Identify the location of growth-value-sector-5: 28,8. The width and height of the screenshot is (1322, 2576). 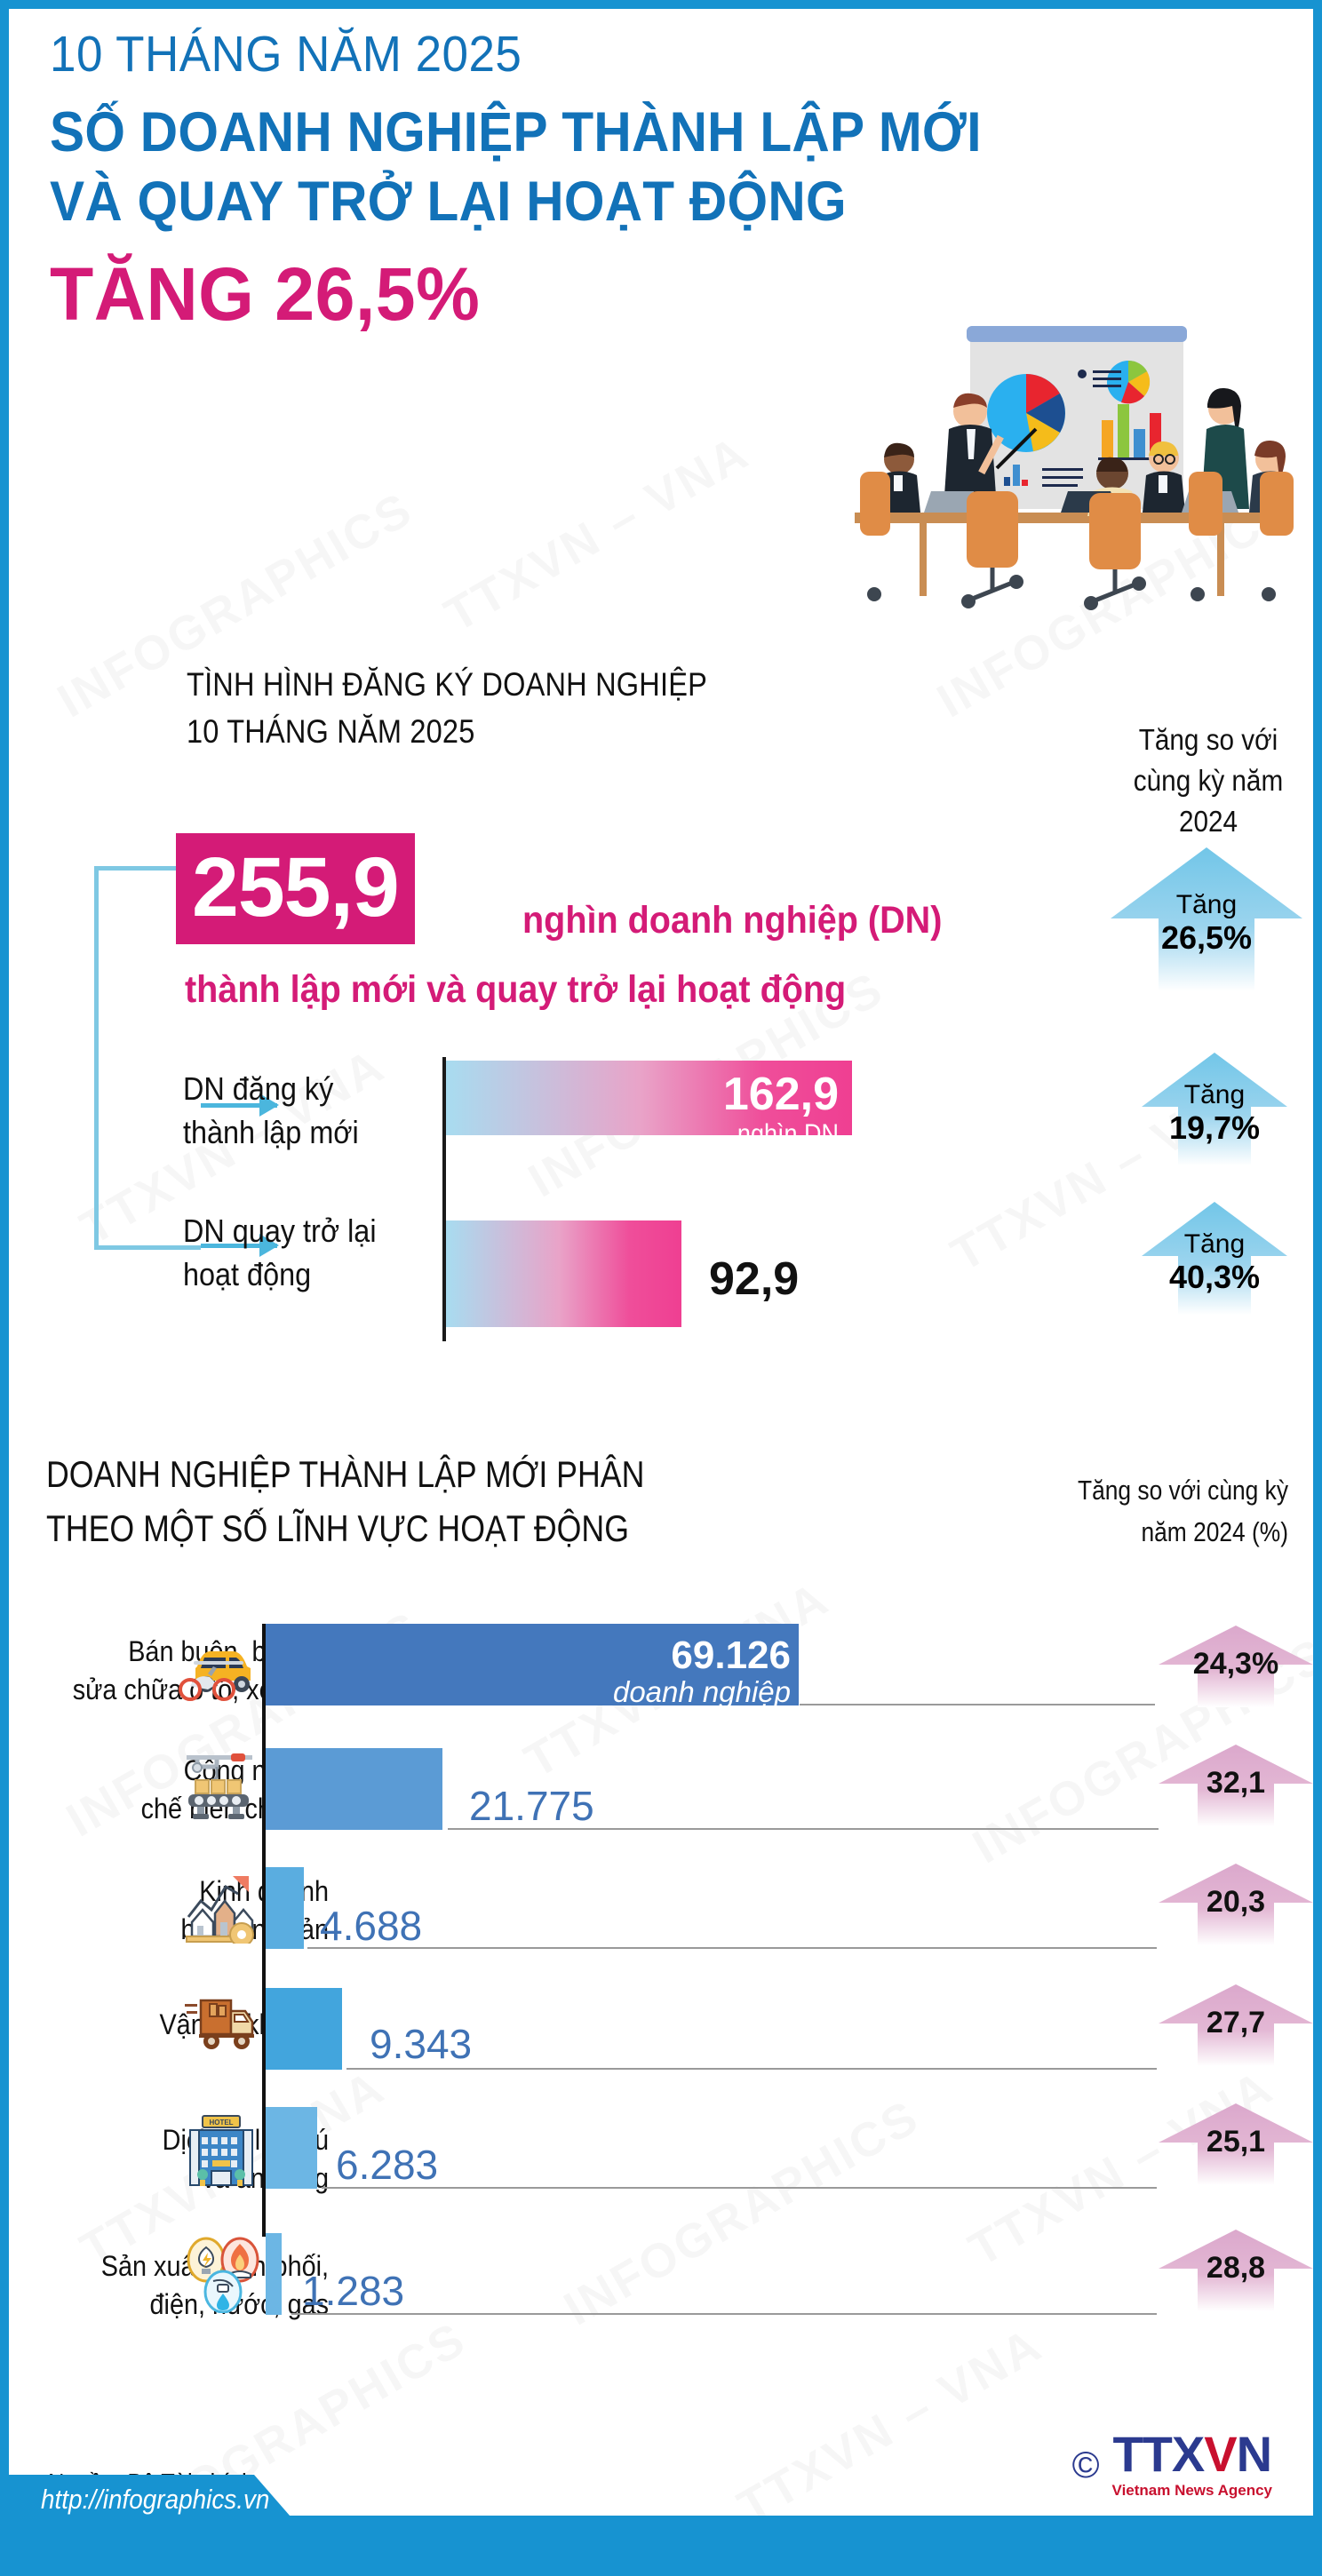
(1236, 2268).